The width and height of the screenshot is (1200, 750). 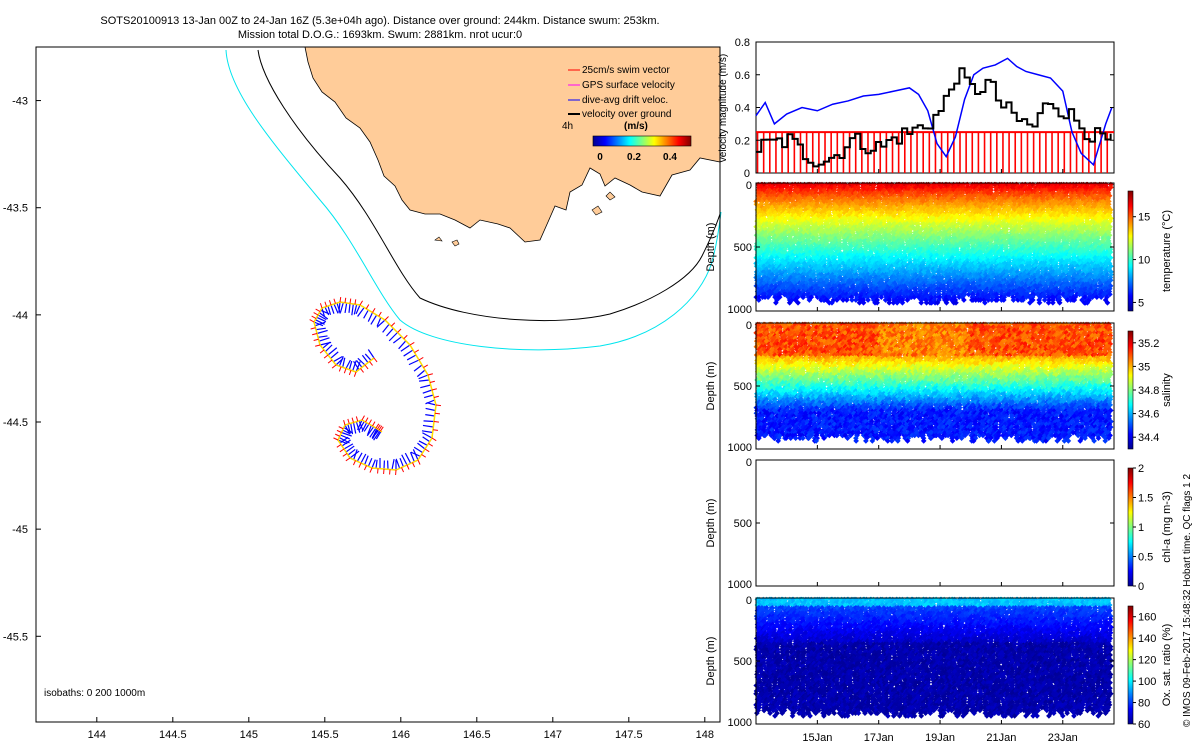 I want to click on map-xtick-label: 145, so click(x=249, y=735).